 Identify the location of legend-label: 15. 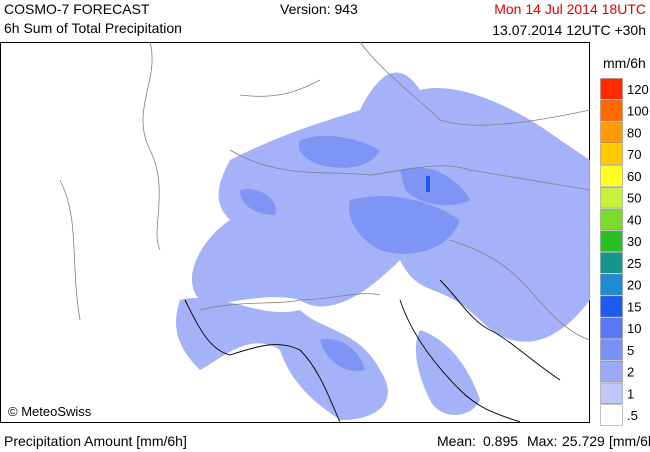
(634, 306).